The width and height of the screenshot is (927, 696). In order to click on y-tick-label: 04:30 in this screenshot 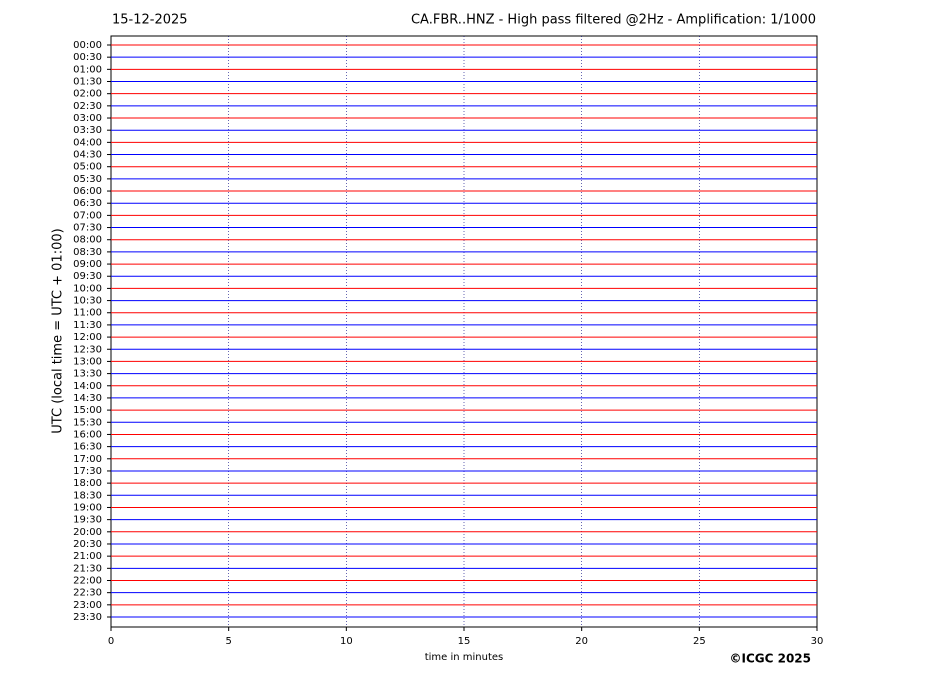, I will do `click(87, 155)`.